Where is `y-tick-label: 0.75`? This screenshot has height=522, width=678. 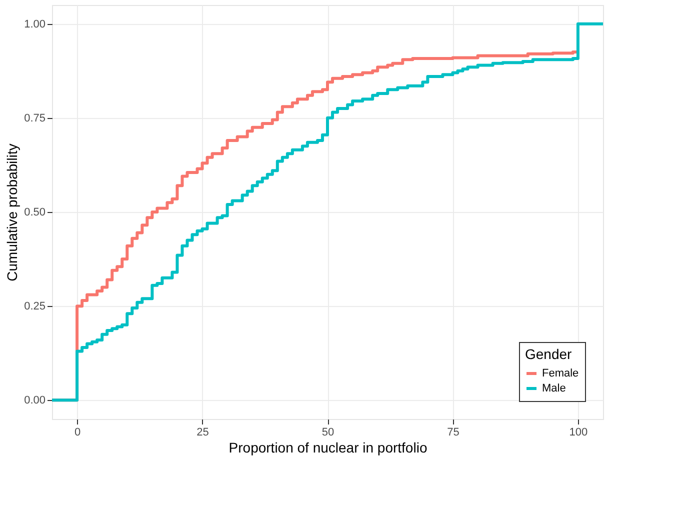 y-tick-label: 0.75 is located at coordinates (35, 118).